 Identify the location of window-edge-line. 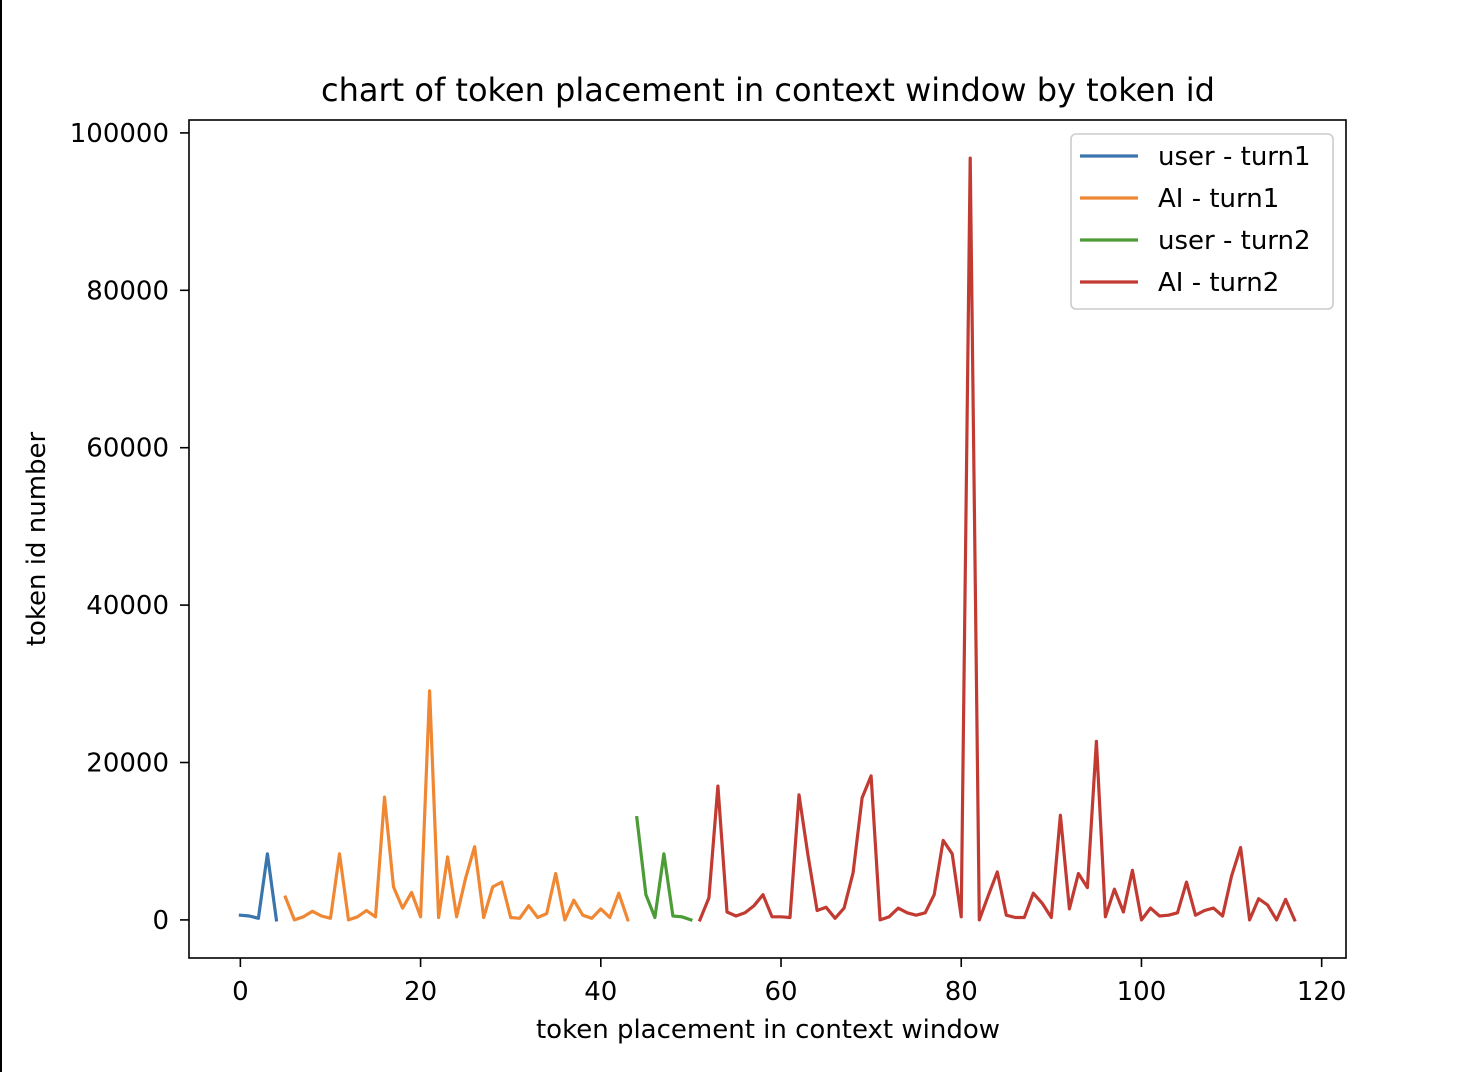
(1, 536).